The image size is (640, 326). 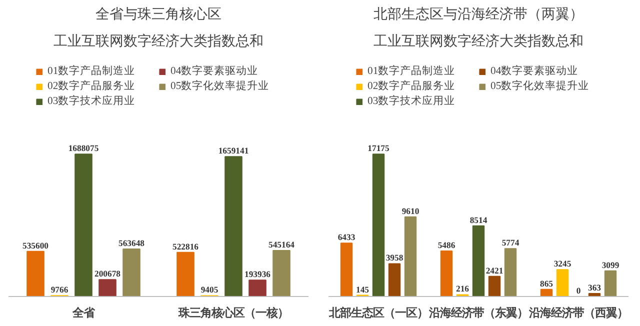 What do you see at coordinates (463, 289) in the screenshot?
I see `data-label: 216` at bounding box center [463, 289].